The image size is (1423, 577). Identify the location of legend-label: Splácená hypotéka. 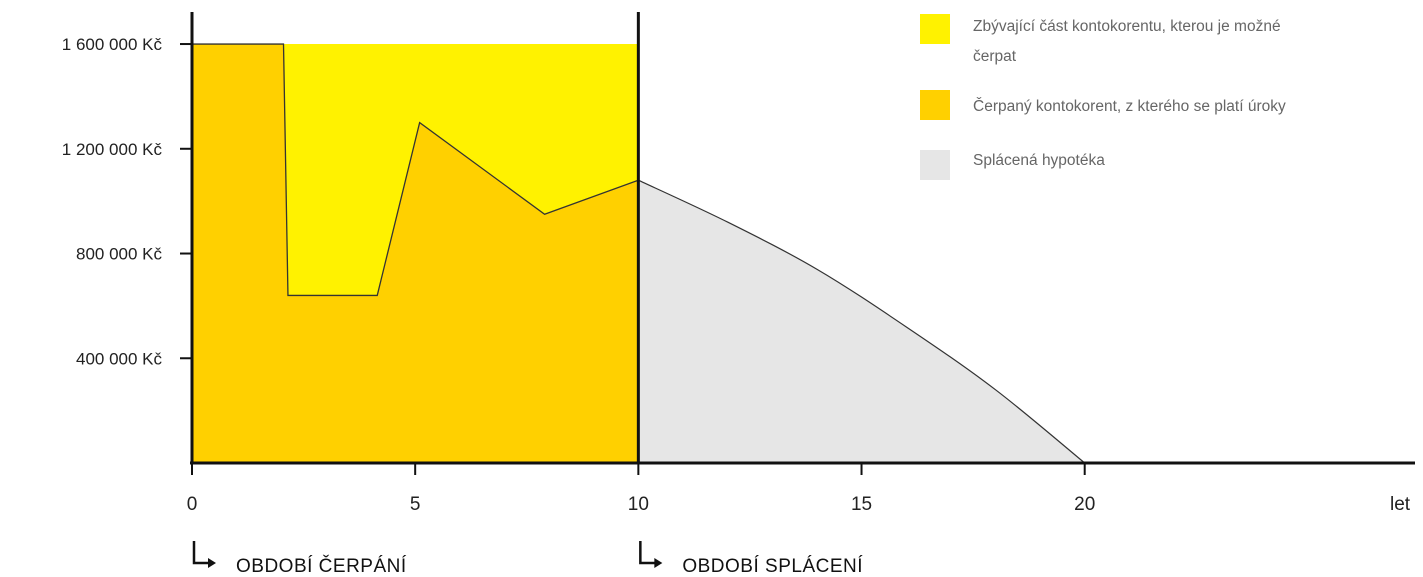
(1039, 160).